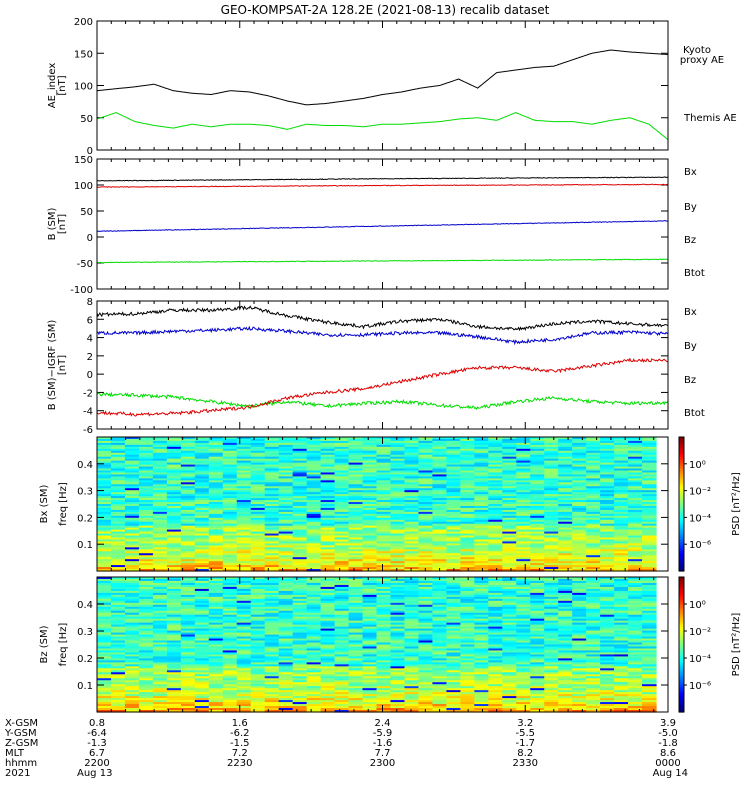 The image size is (750, 800). Describe the element at coordinates (90, 151) in the screenshot. I see `y-tick-label: 0` at that location.